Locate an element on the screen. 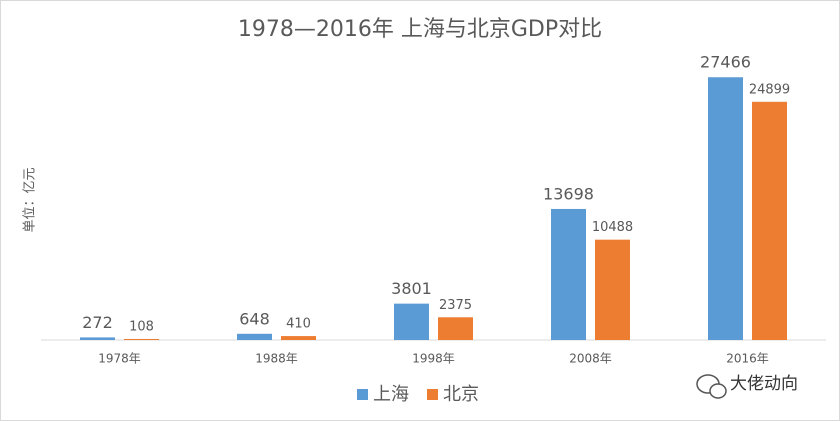 Image resolution: width=840 pixels, height=421 pixels. x-tick-label: 1988年 is located at coordinates (276, 359).